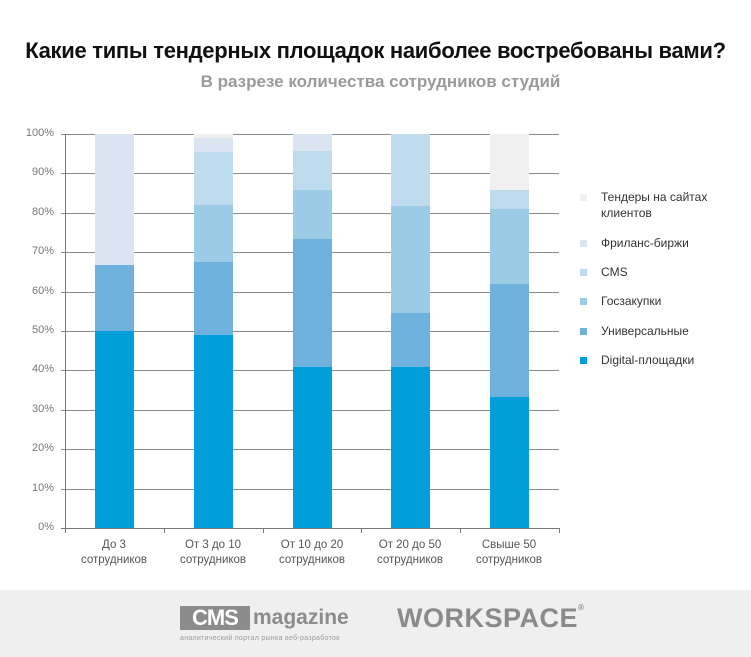 This screenshot has width=751, height=657. Describe the element at coordinates (631, 301) in the screenshot. I see `legend-label: Госзакупки` at that location.